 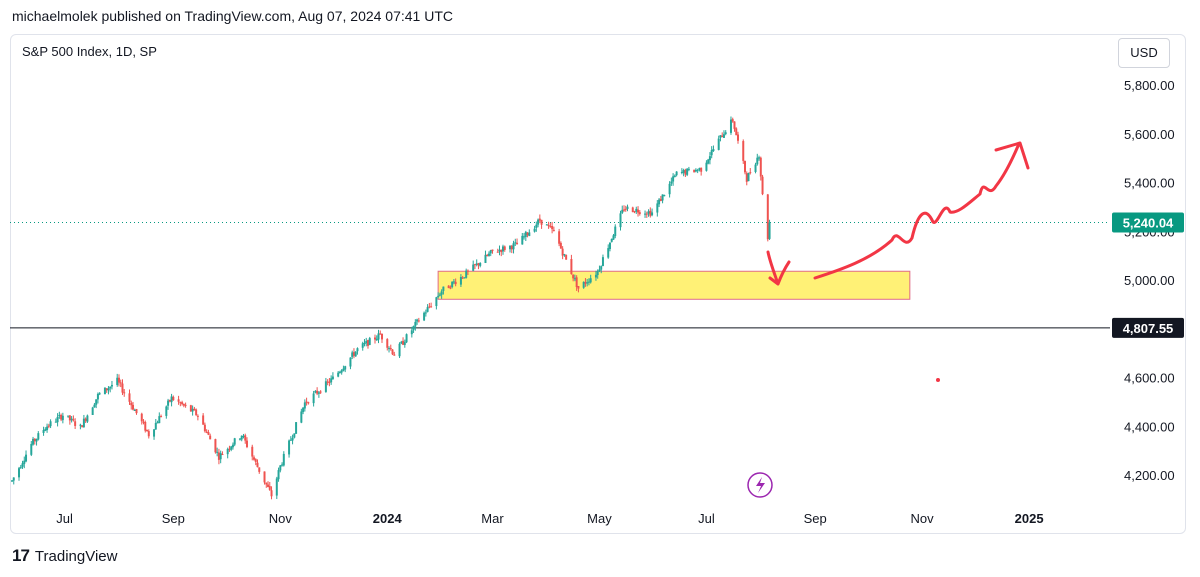 What do you see at coordinates (1149, 85) in the screenshot?
I see `y-tick-label: 5,800.00` at bounding box center [1149, 85].